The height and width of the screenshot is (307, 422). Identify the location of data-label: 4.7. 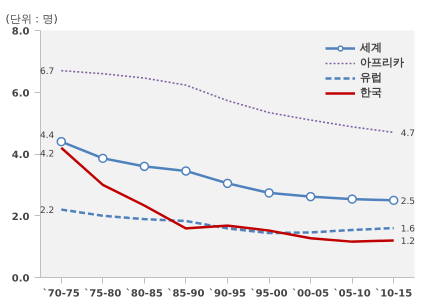
(408, 133).